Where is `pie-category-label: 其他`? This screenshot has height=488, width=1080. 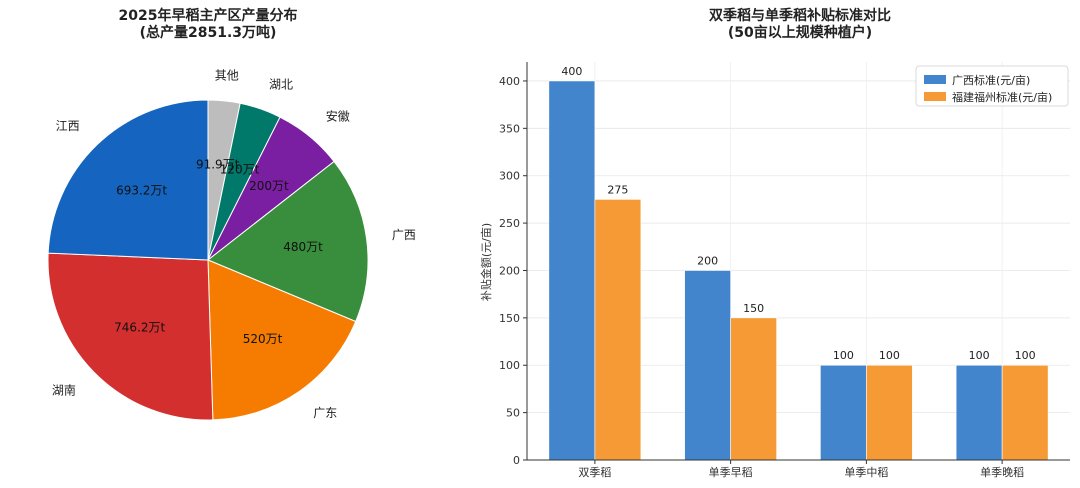 pie-category-label: 其他 is located at coordinates (227, 75).